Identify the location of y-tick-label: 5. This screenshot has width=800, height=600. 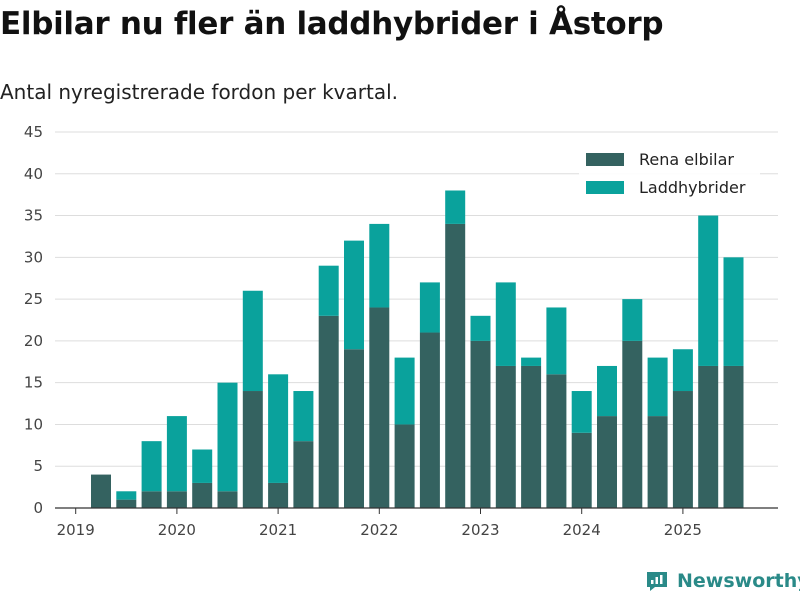
(38, 466).